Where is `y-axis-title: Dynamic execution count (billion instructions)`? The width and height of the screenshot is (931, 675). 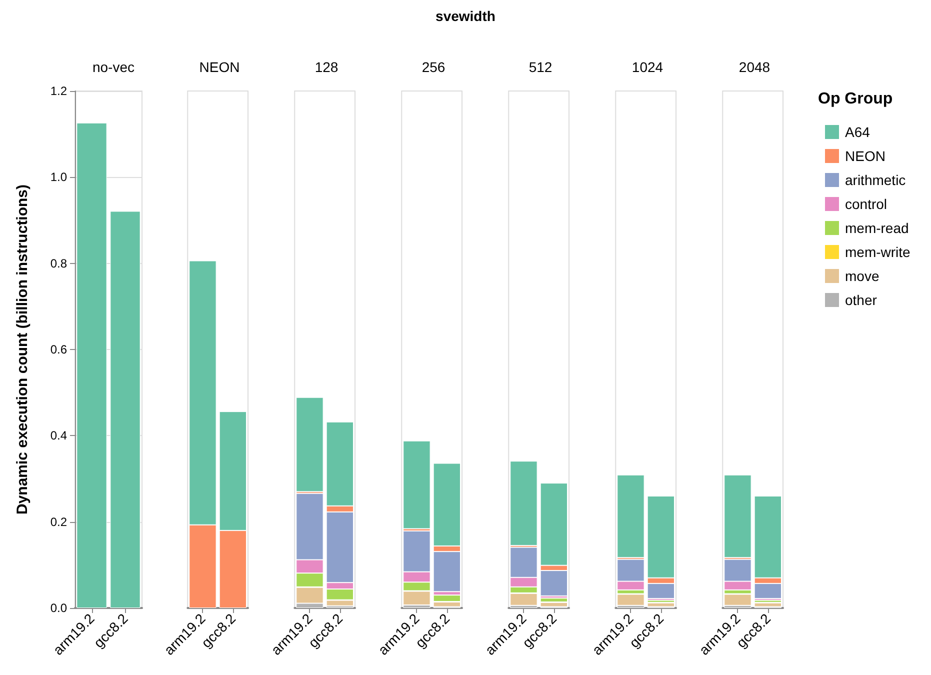 y-axis-title: Dynamic execution count (billion instructions) is located at coordinates (22, 349).